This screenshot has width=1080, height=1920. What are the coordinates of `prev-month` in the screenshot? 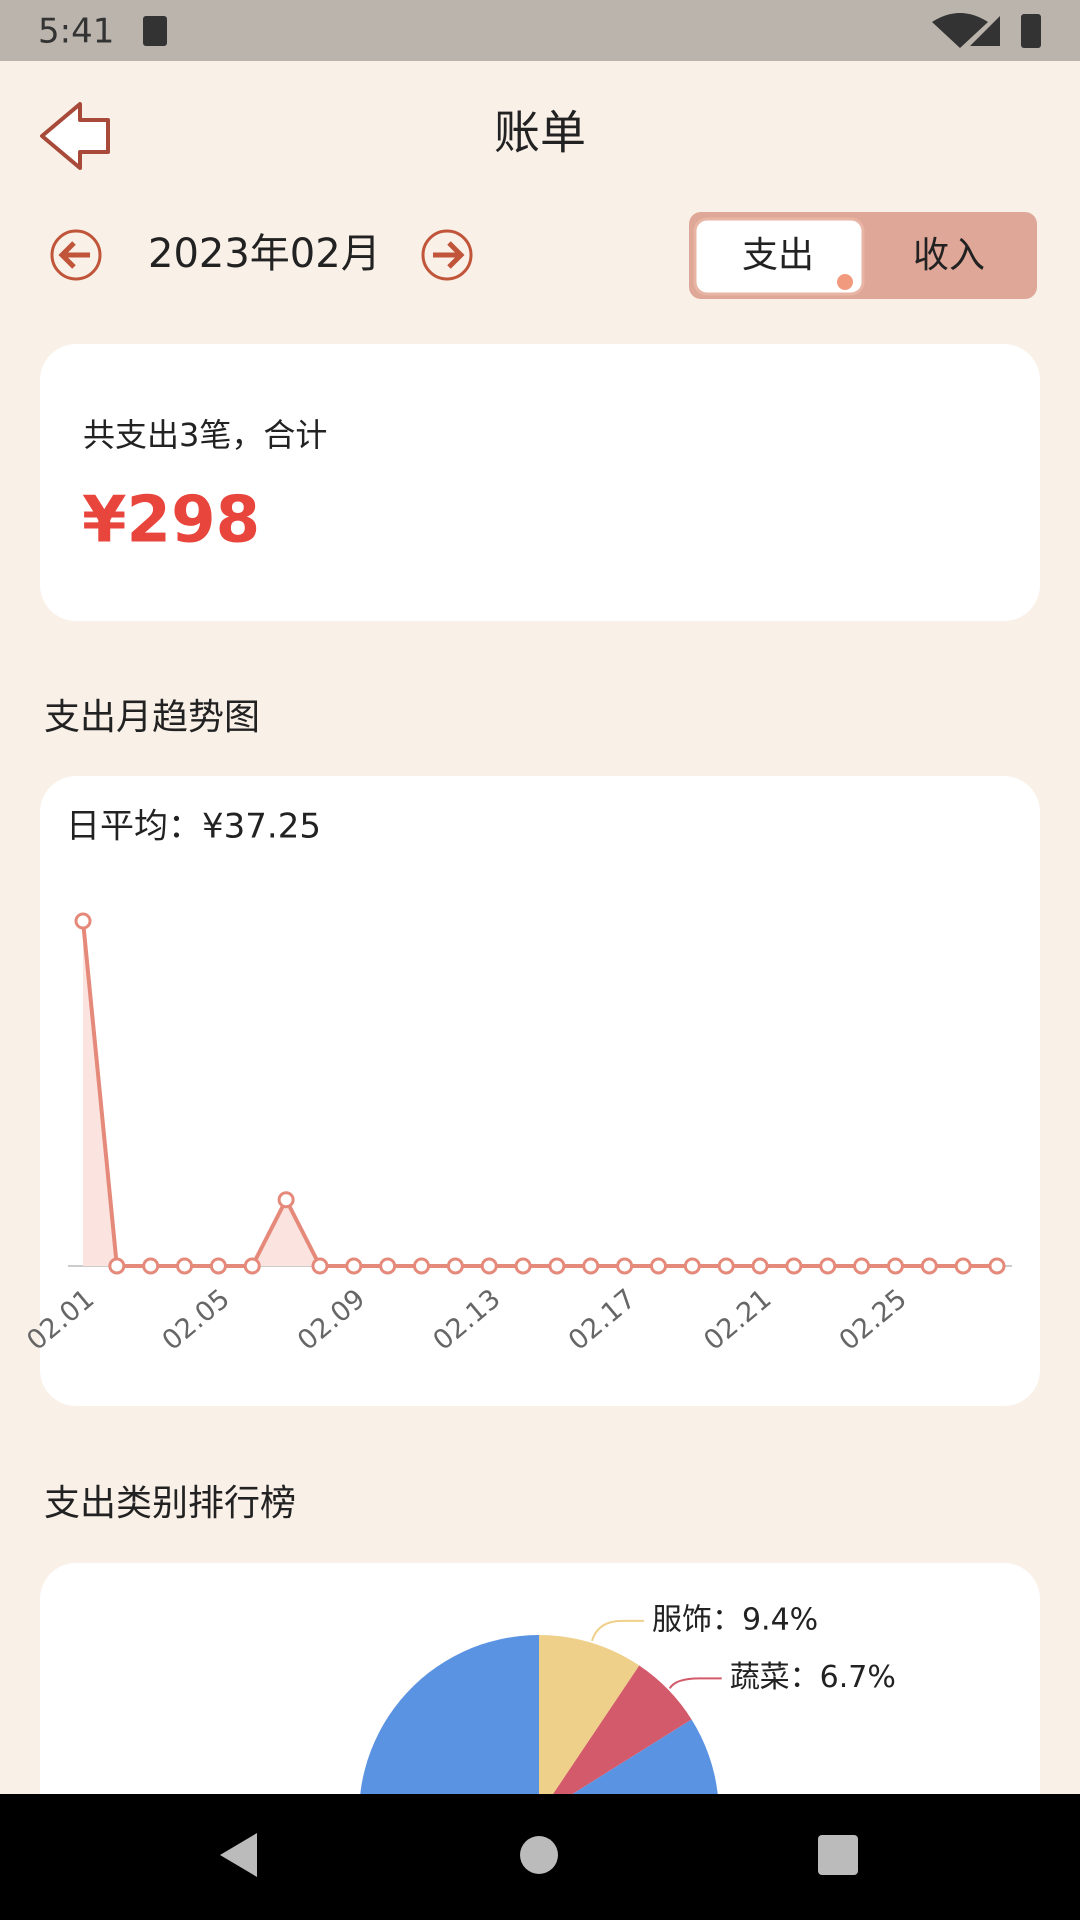 It's located at (76, 255).